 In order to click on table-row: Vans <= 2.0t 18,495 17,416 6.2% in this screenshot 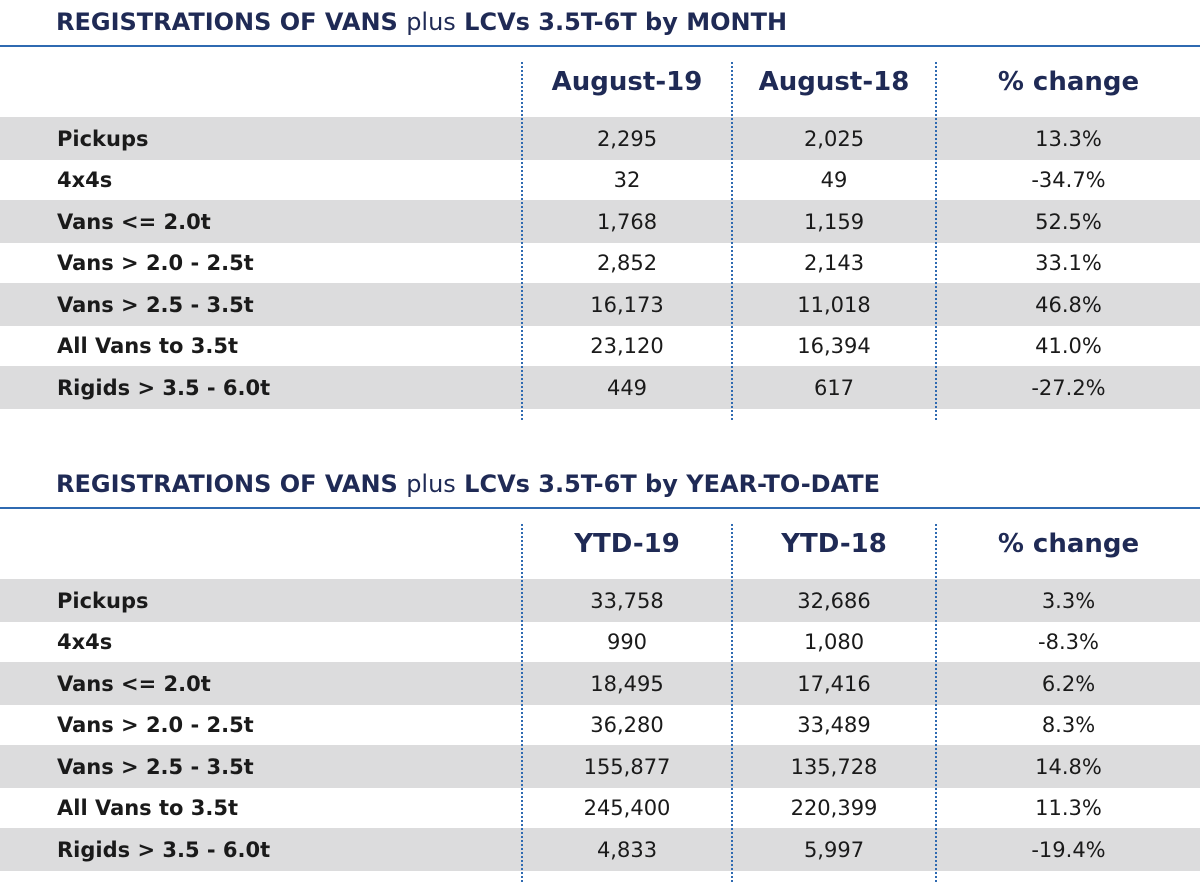, I will do `click(600, 683)`.